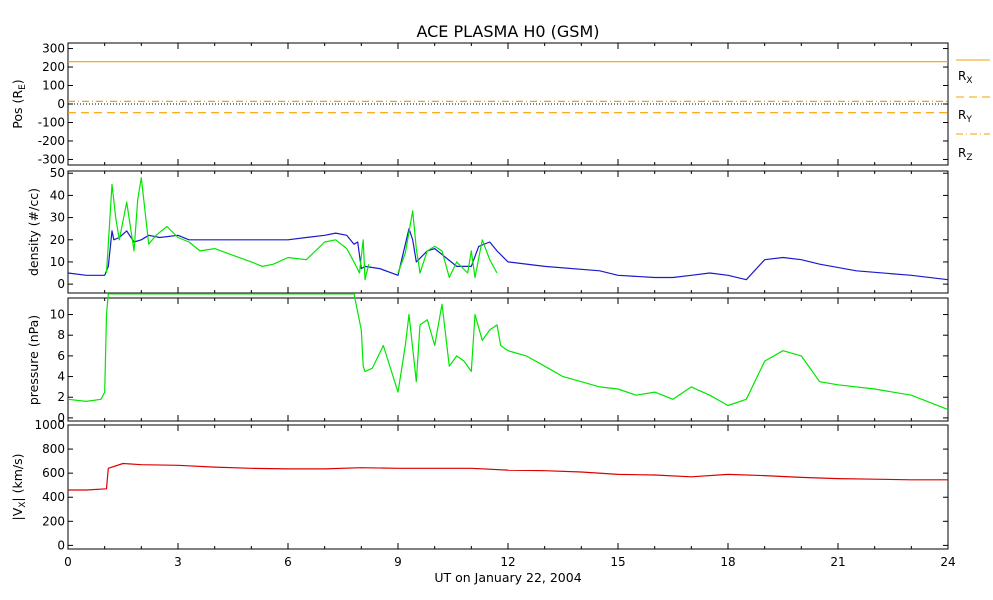 Image resolution: width=993 pixels, height=600 pixels. Describe the element at coordinates (965, 154) in the screenshot. I see `legend-rz-label: RZ` at that location.